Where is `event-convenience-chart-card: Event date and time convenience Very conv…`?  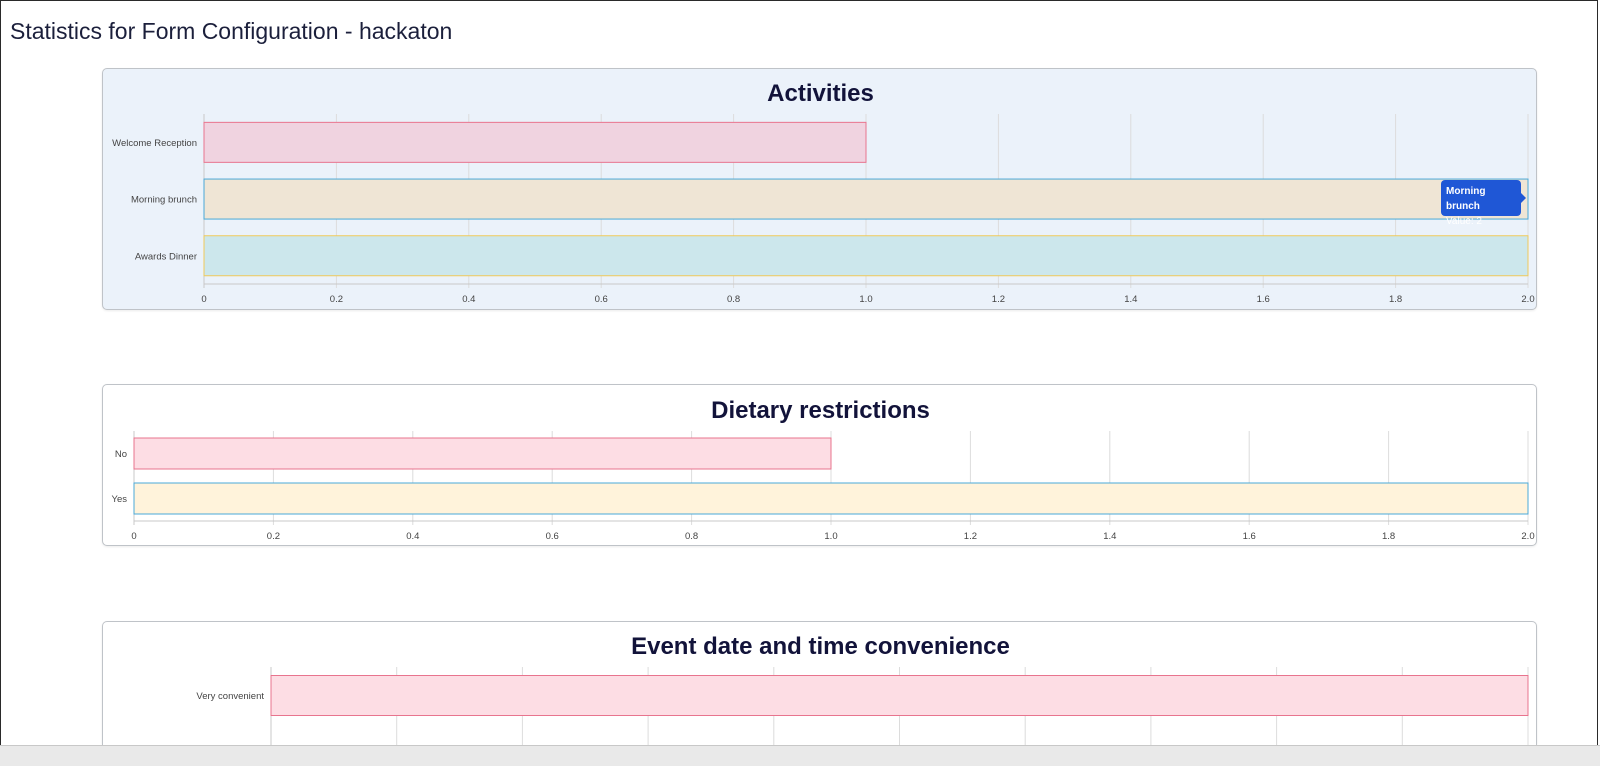
event-convenience-chart-card: Event date and time convenience Very conv… is located at coordinates (819, 683).